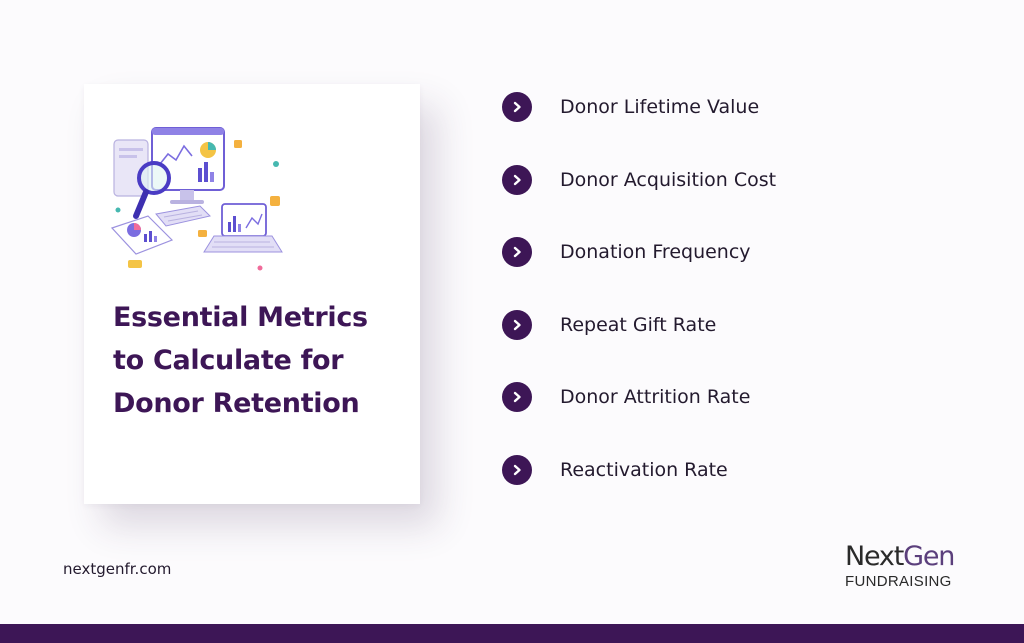  Describe the element at coordinates (655, 252) in the screenshot. I see `metric-label: Donation Frequency` at that location.